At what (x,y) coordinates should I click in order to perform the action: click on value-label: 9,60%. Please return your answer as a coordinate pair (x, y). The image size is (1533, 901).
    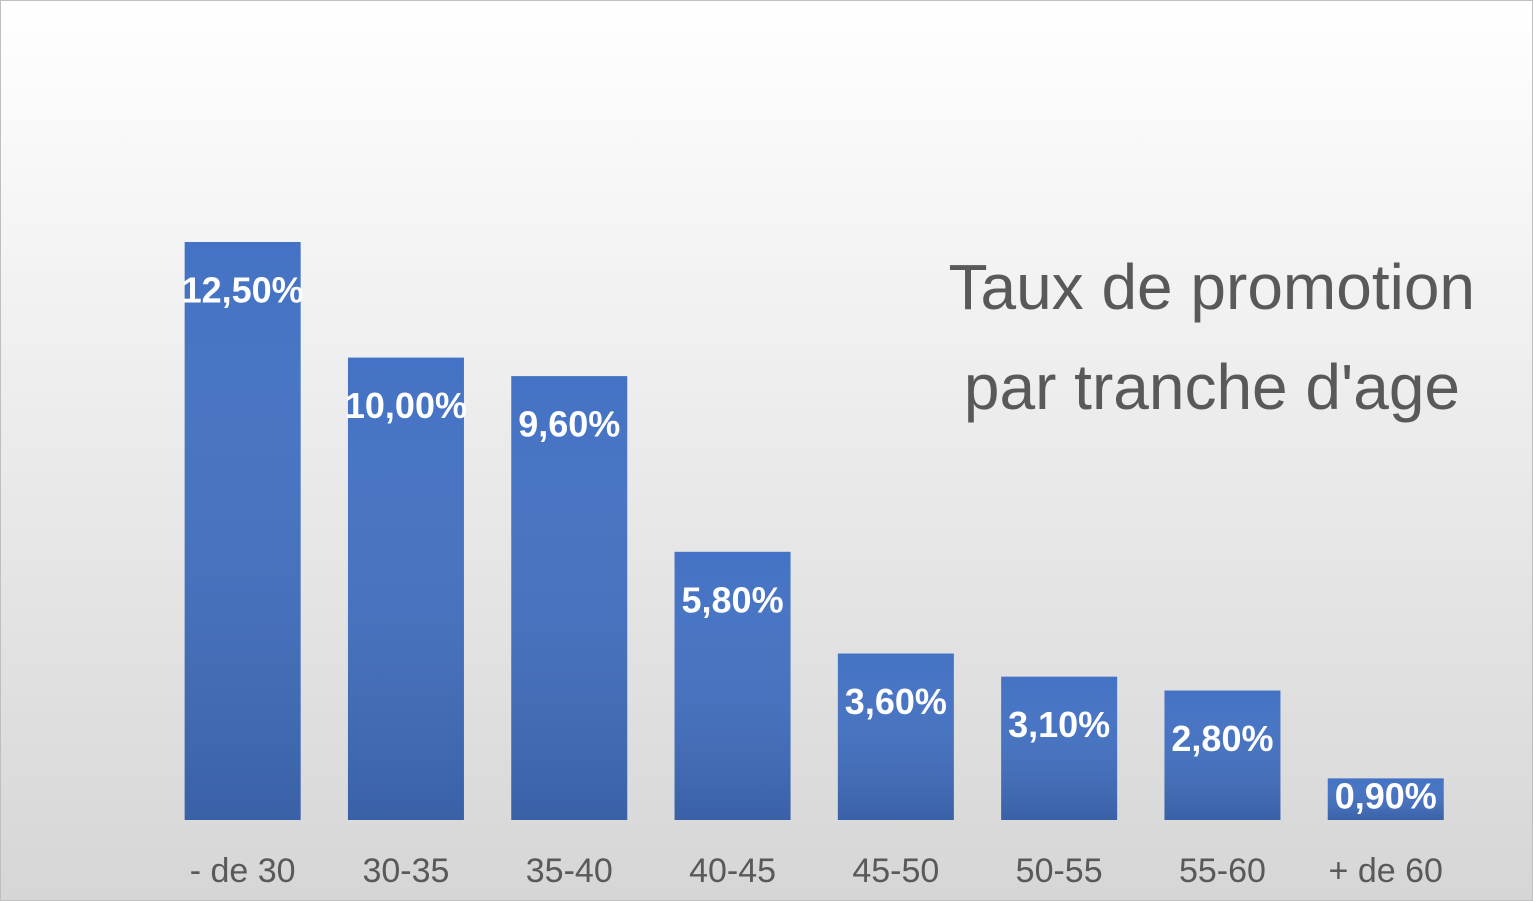
    Looking at the image, I should click on (569, 424).